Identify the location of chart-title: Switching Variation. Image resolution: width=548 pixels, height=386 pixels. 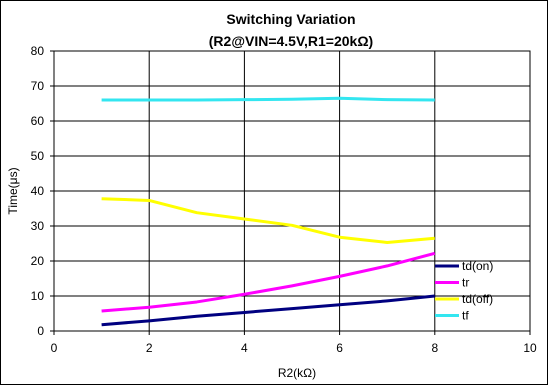
(290, 19).